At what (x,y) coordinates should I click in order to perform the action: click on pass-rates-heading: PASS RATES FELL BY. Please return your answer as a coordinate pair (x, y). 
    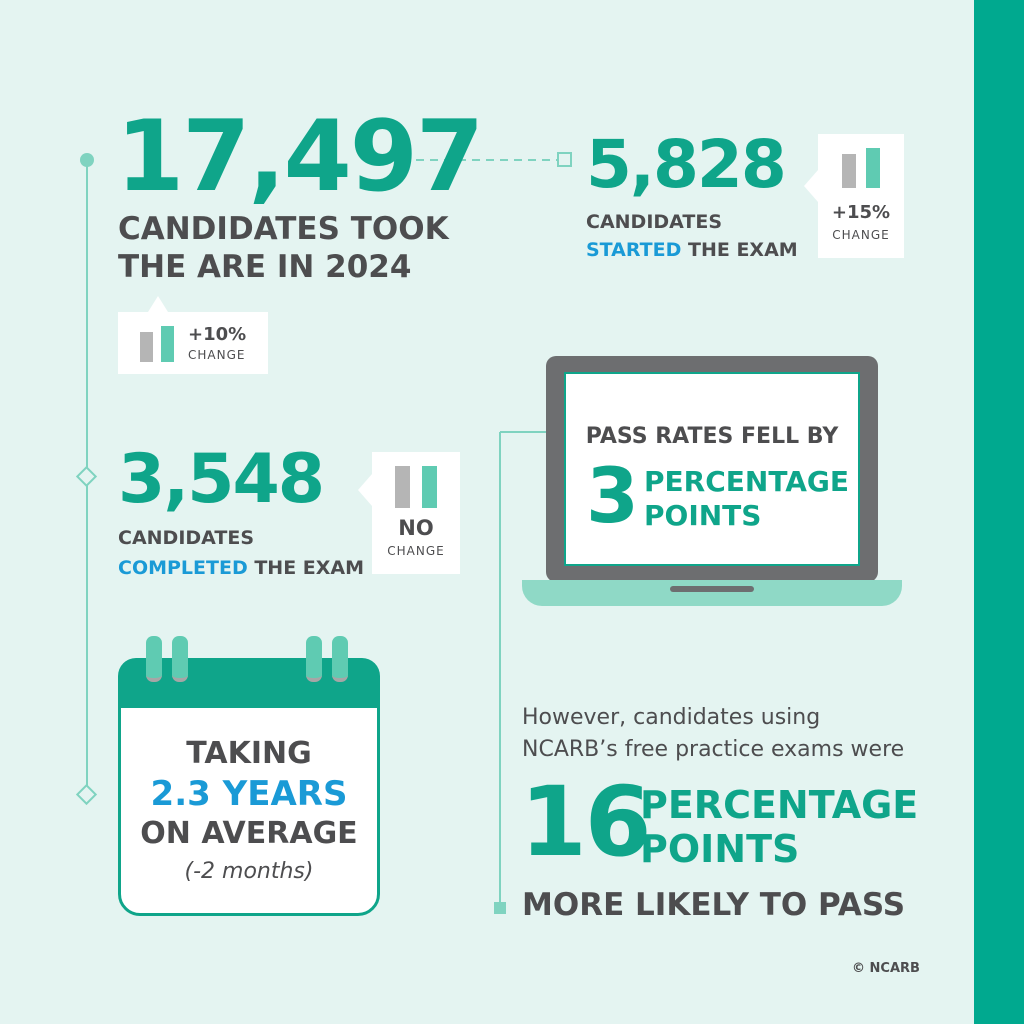
    Looking at the image, I should click on (712, 436).